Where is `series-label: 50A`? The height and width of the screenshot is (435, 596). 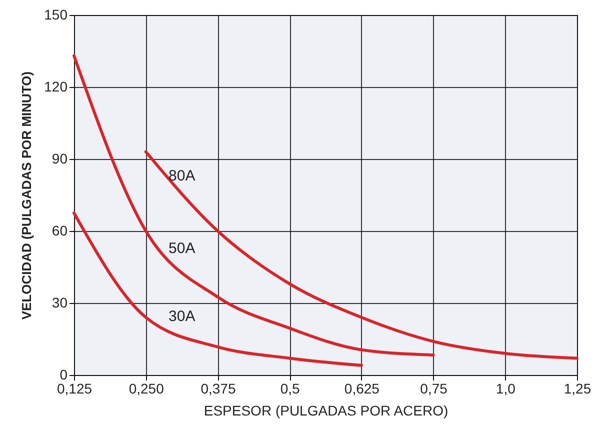 series-label: 50A is located at coordinates (182, 248).